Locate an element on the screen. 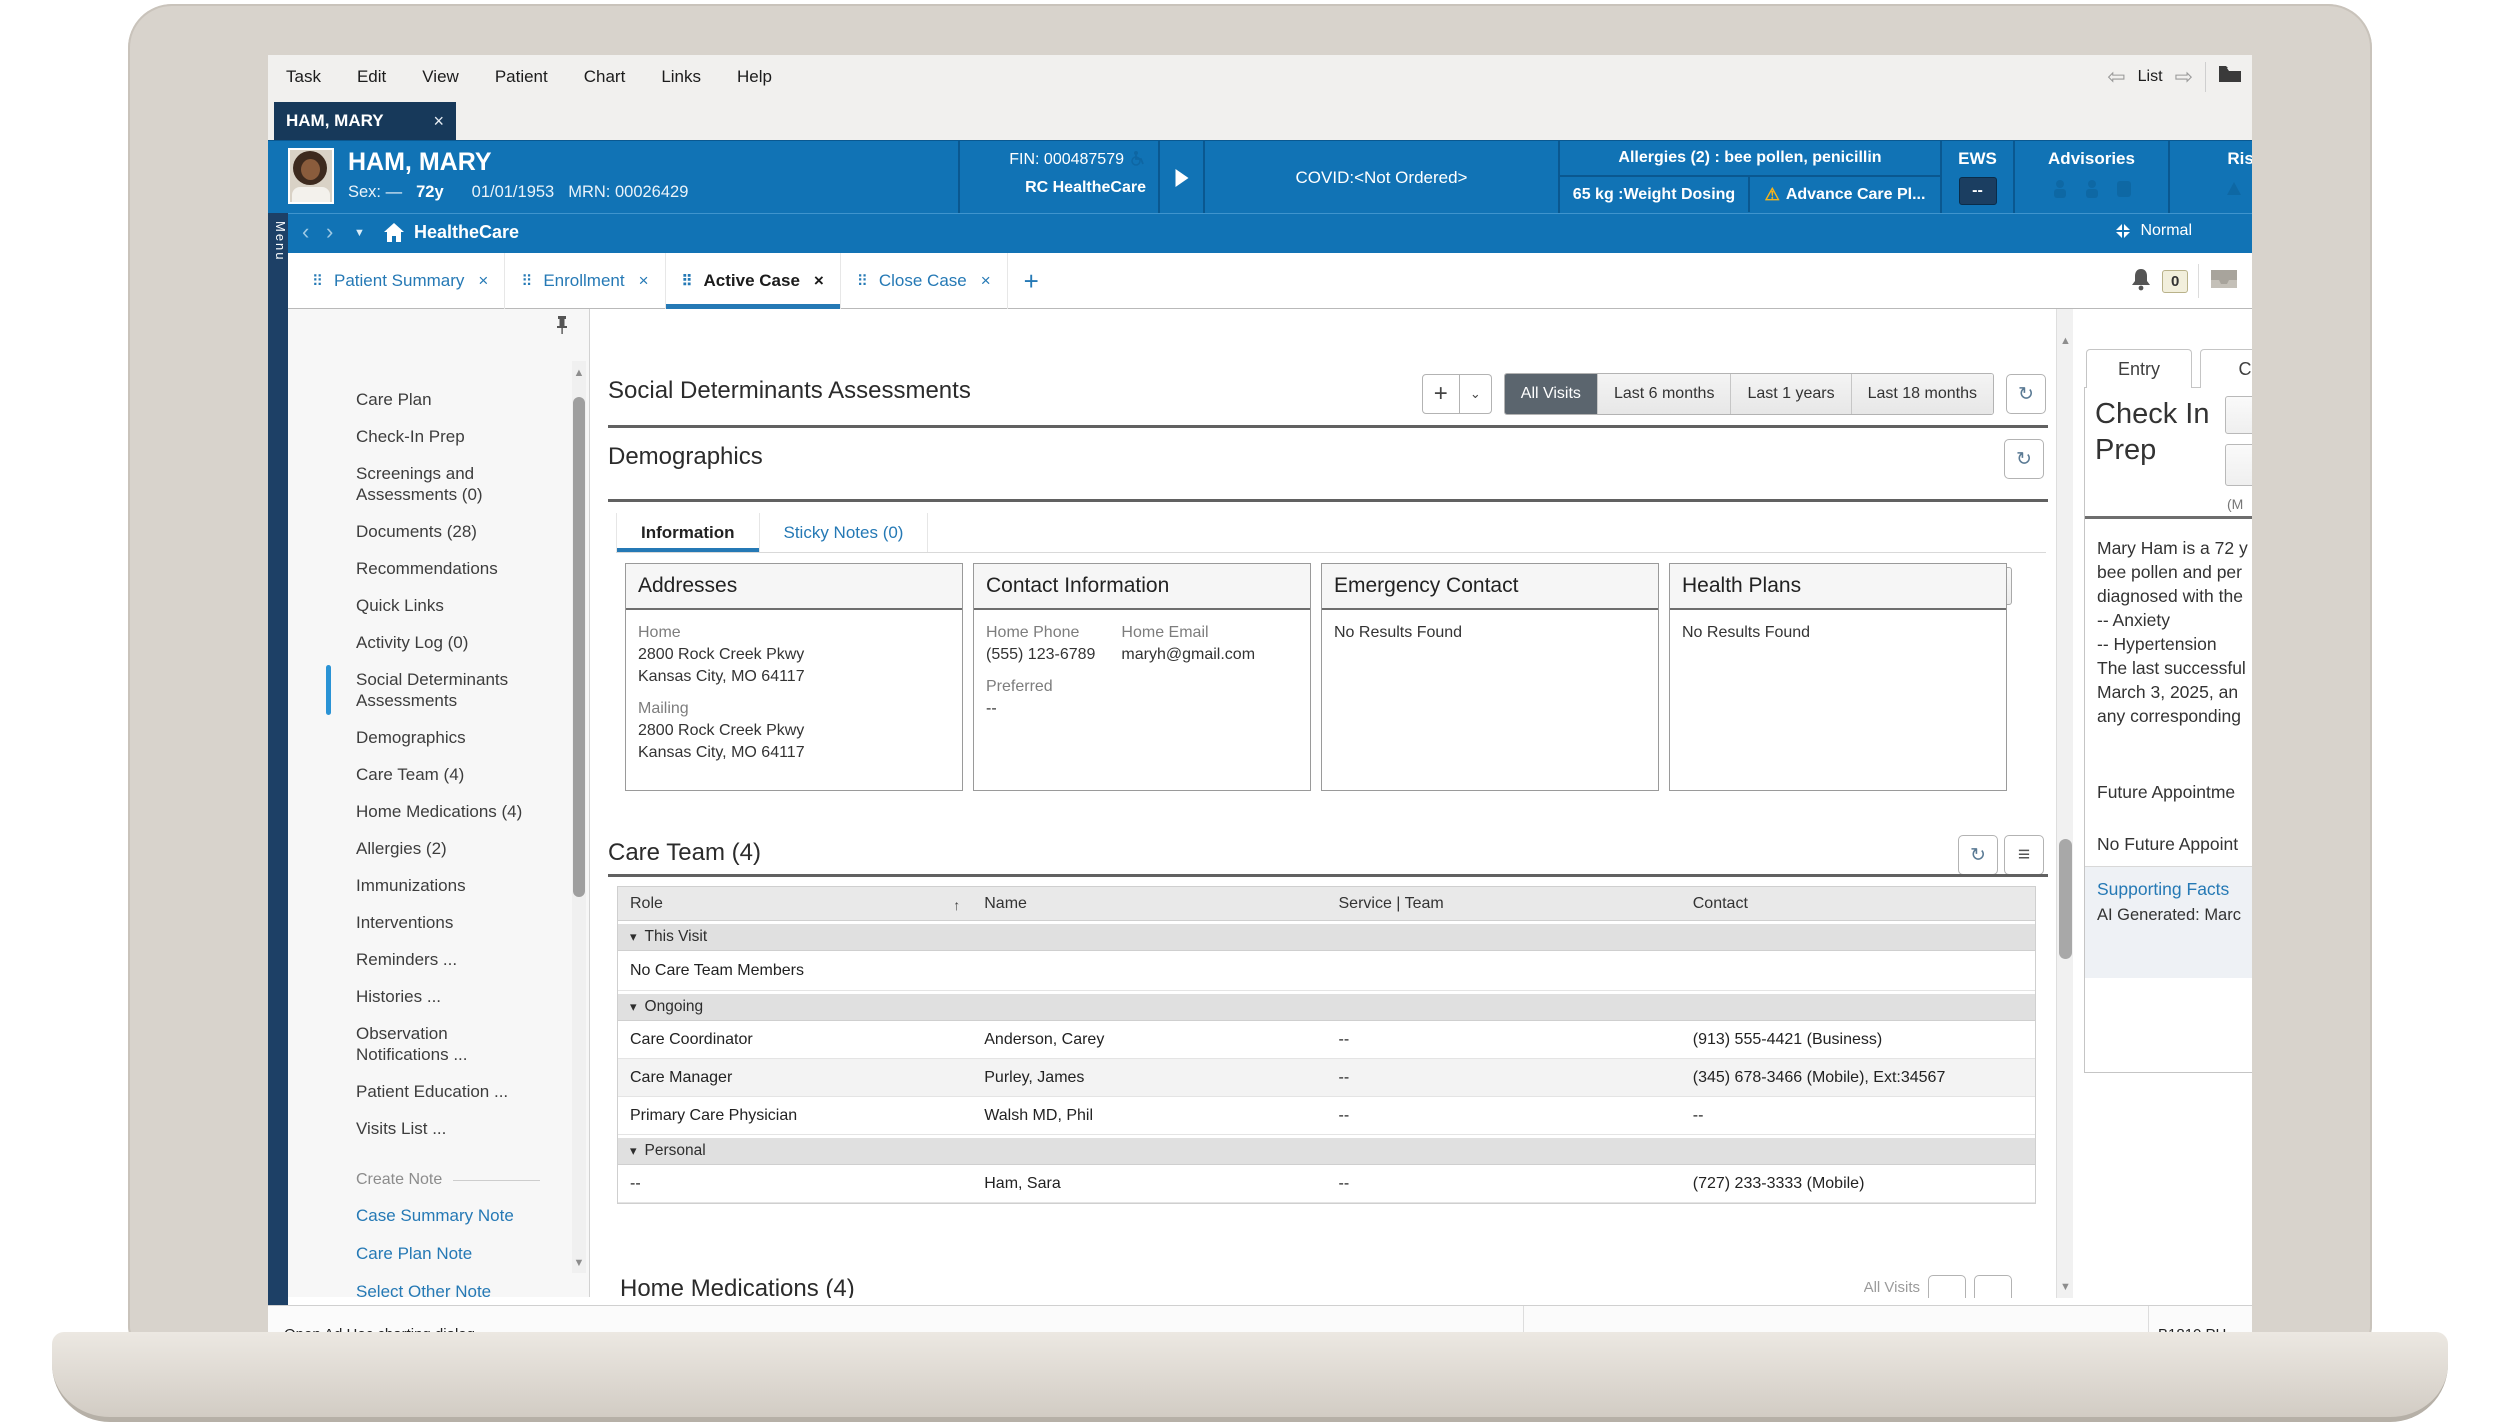  refresh-icon is located at coordinates (1947, 1286).